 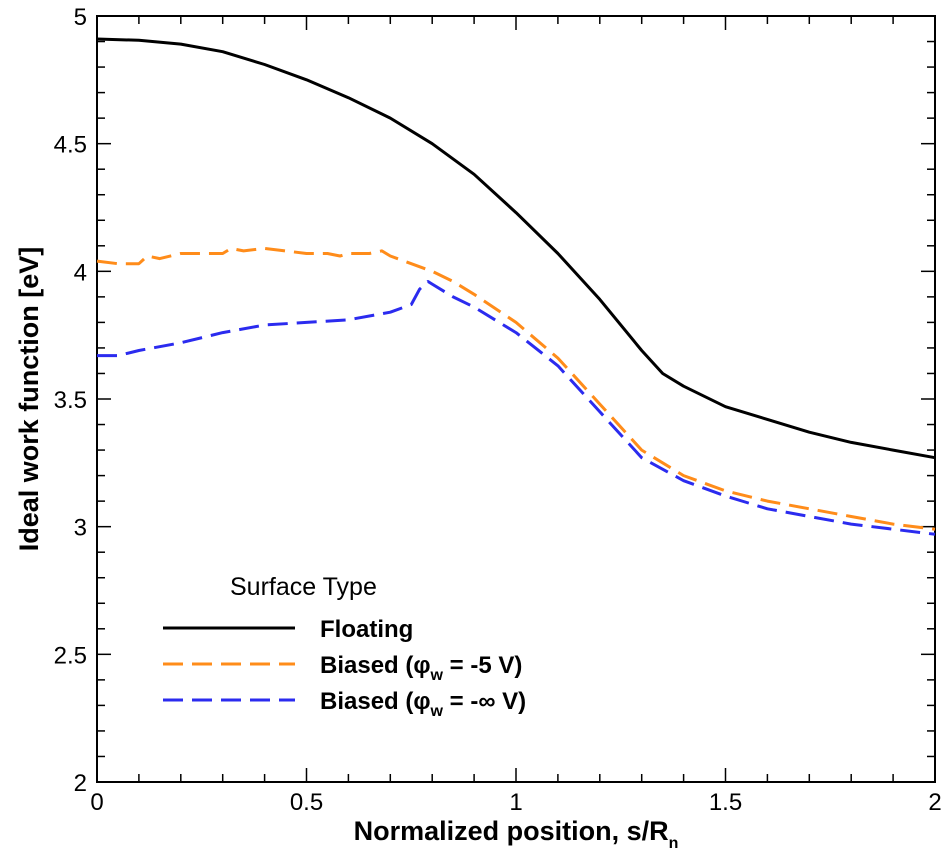 I want to click on legend-title: Surface Type, so click(x=303, y=587).